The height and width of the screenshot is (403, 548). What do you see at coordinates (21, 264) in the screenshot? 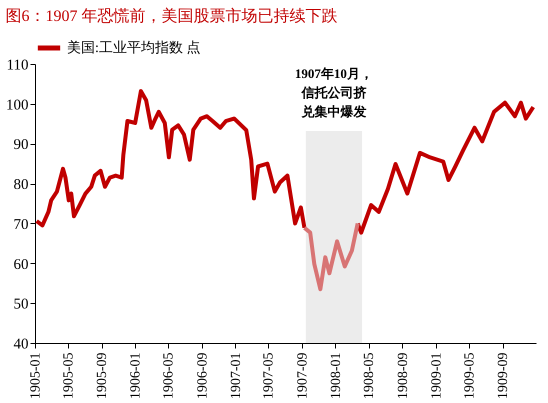
I see `y-tick-label: 60` at bounding box center [21, 264].